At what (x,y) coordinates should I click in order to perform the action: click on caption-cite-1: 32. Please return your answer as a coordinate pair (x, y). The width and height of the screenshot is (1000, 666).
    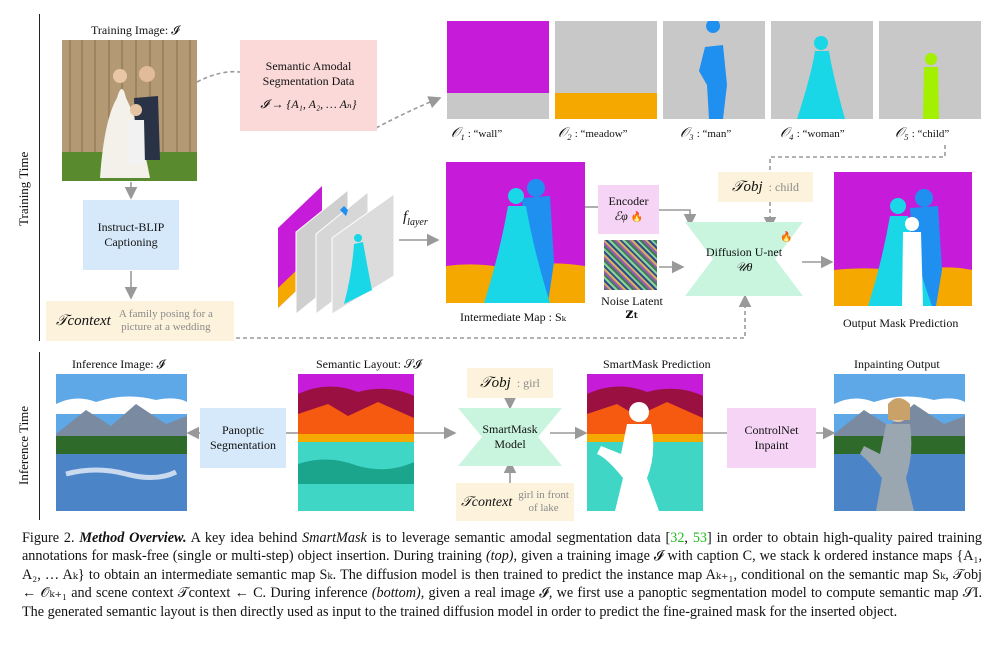
    Looking at the image, I should click on (677, 538).